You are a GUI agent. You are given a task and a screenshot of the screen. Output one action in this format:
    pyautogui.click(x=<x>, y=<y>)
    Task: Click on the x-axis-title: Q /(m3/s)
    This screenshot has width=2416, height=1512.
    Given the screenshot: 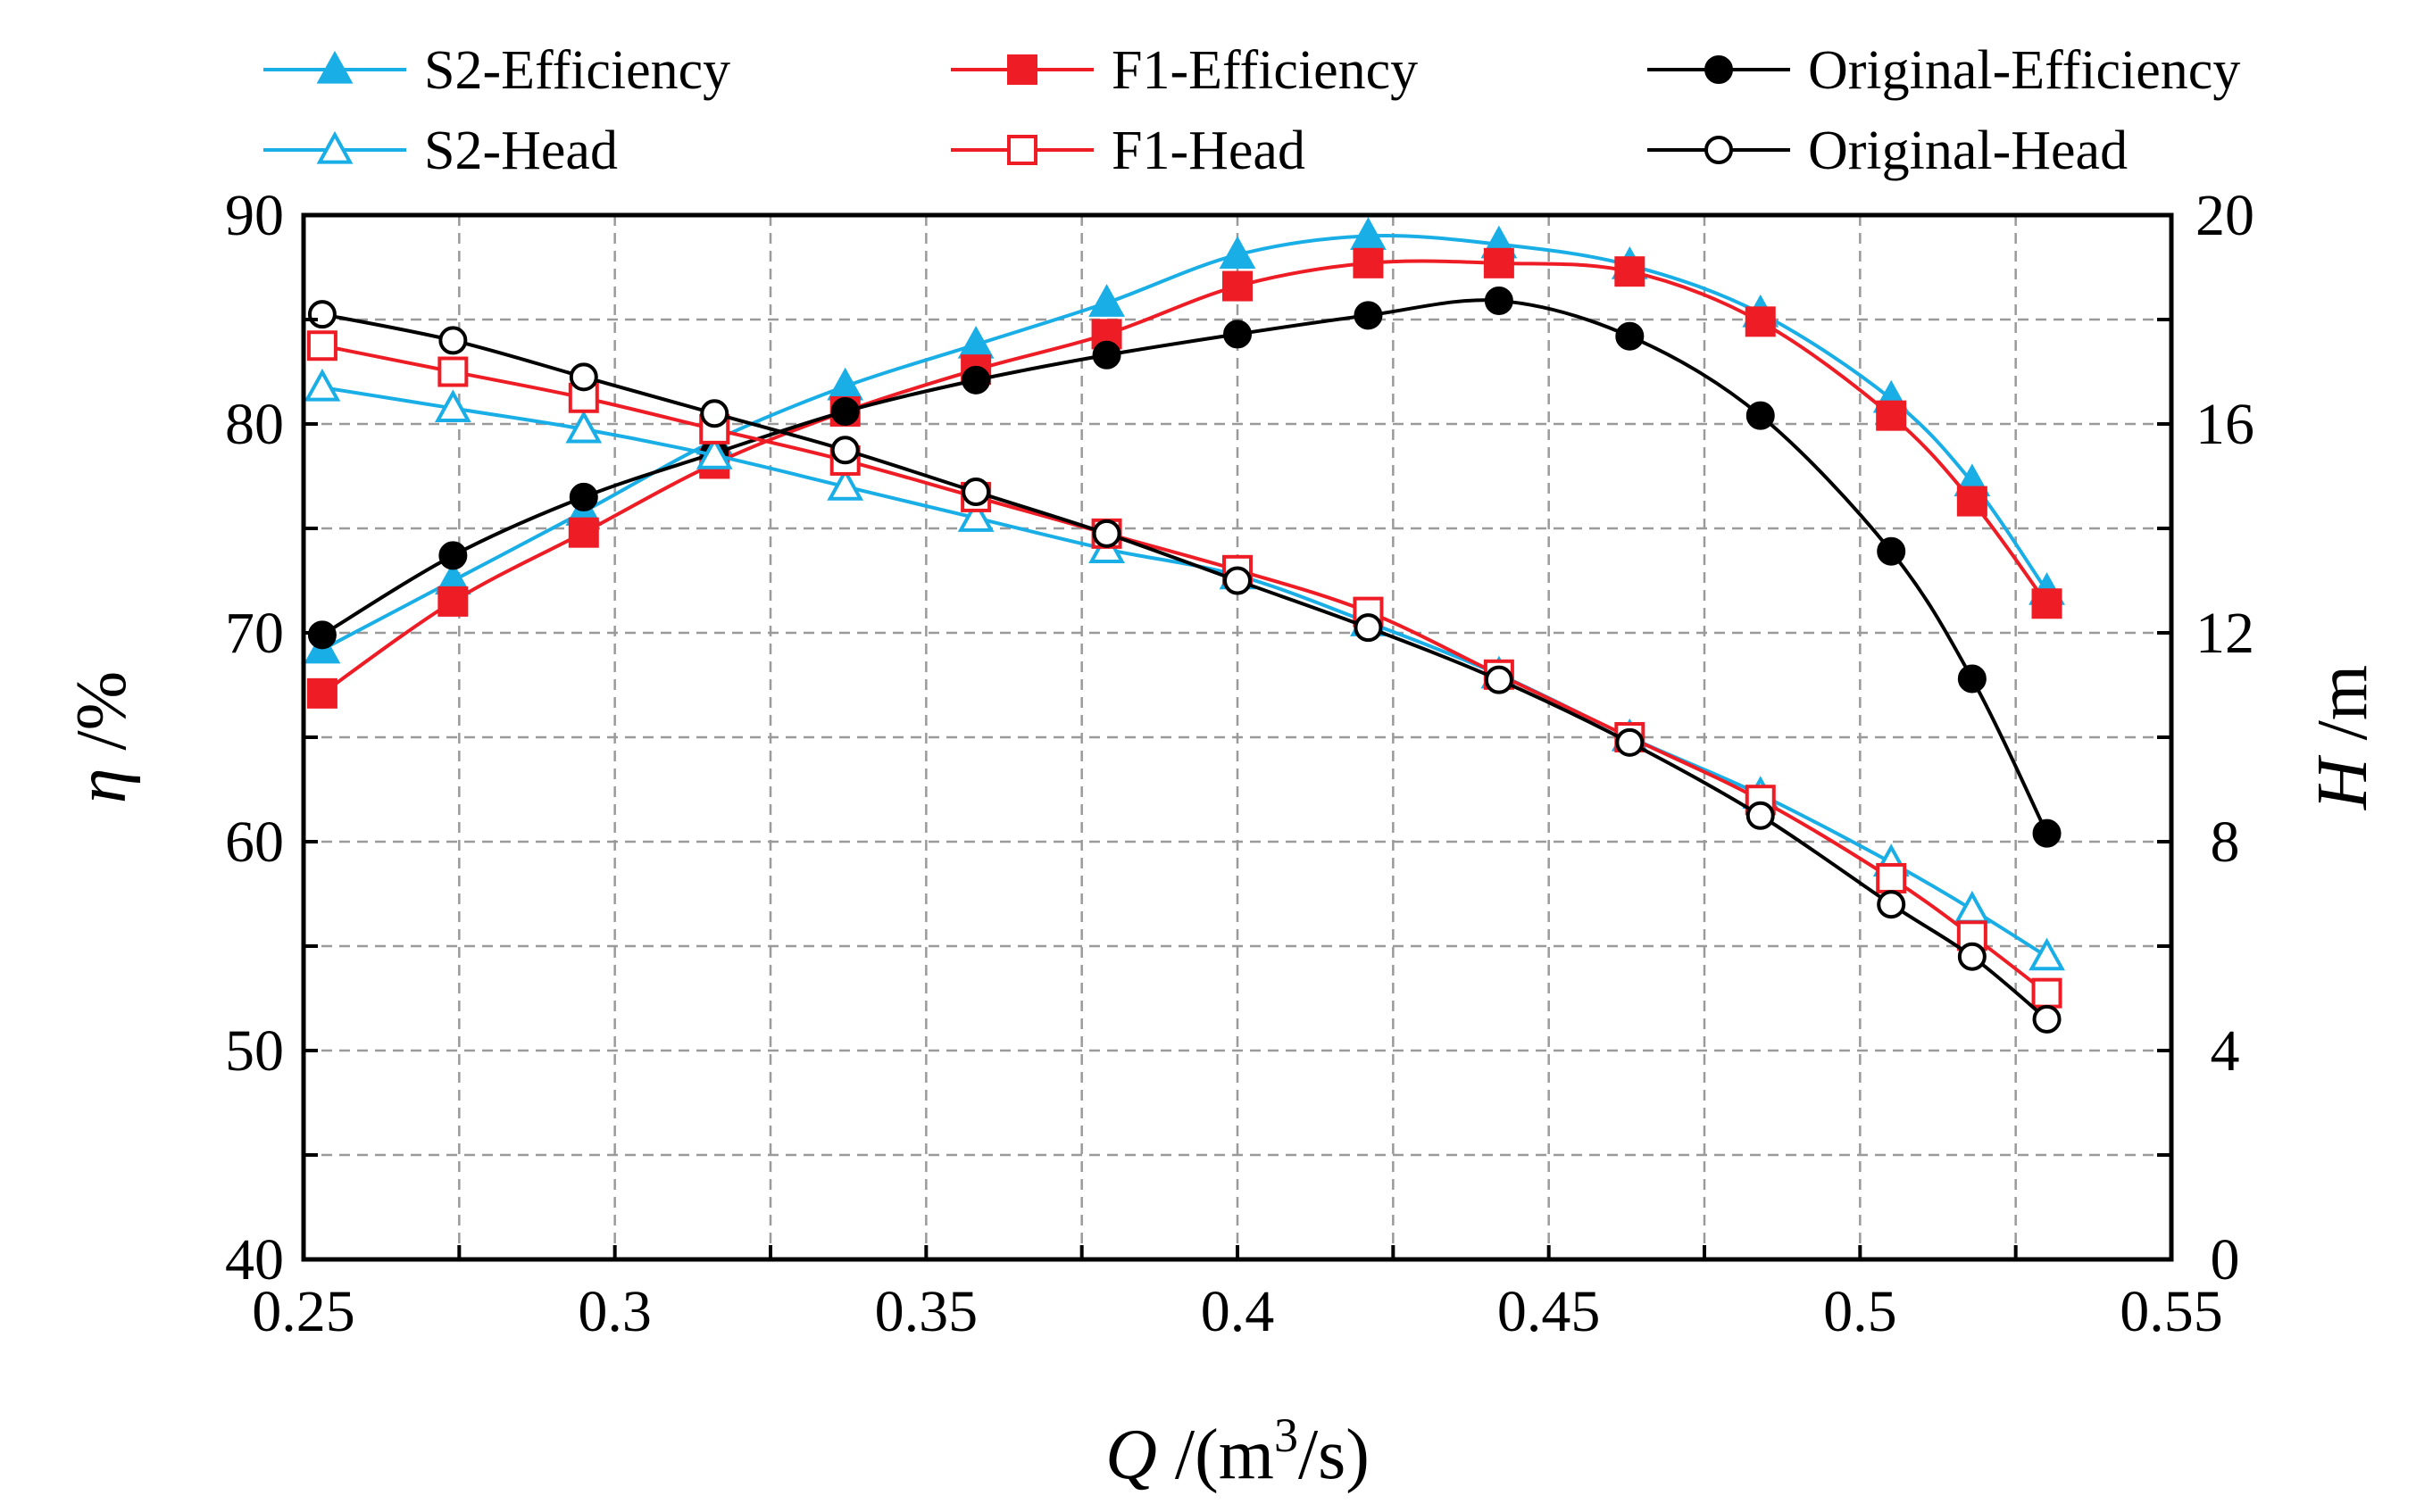 What is the action you would take?
    pyautogui.click(x=1237, y=1451)
    